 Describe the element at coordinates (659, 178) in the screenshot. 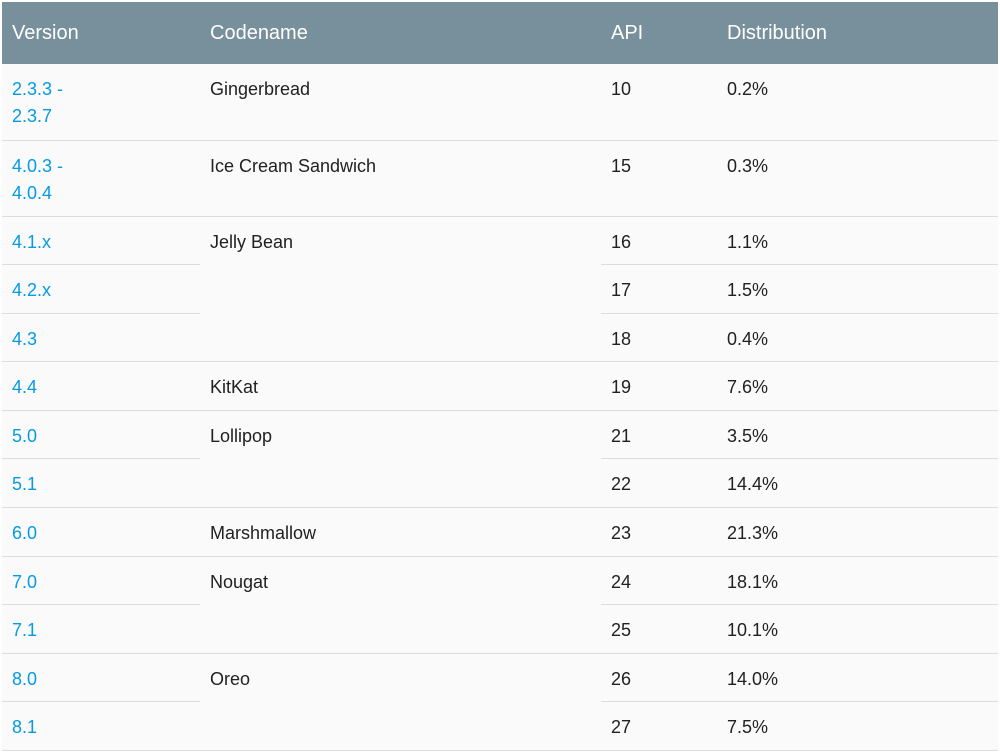

I see `api-cell: 15` at that location.